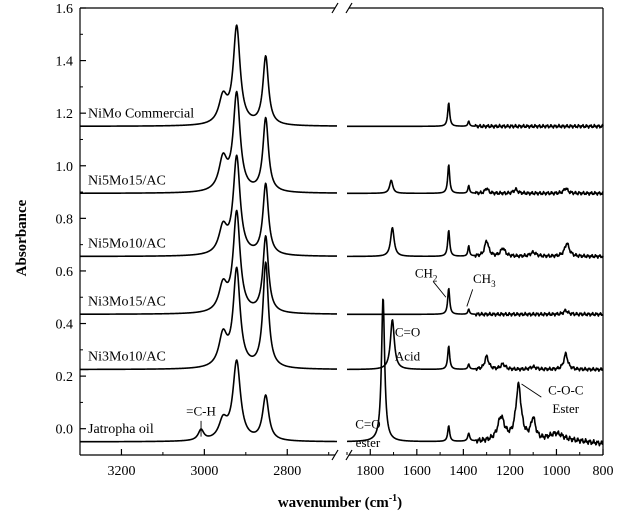 The height and width of the screenshot is (517, 627). Describe the element at coordinates (370, 471) in the screenshot. I see `x-tick-label: 1800` at that location.